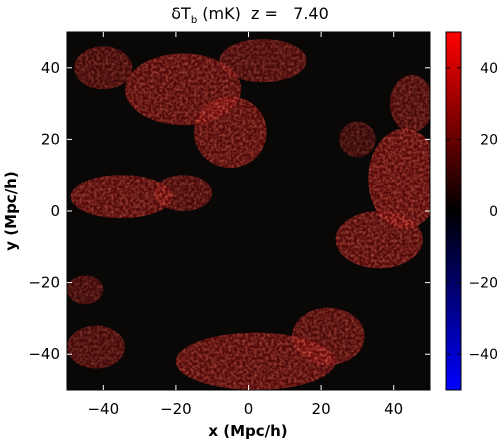  I want to click on title-t: T, so click(185, 13).